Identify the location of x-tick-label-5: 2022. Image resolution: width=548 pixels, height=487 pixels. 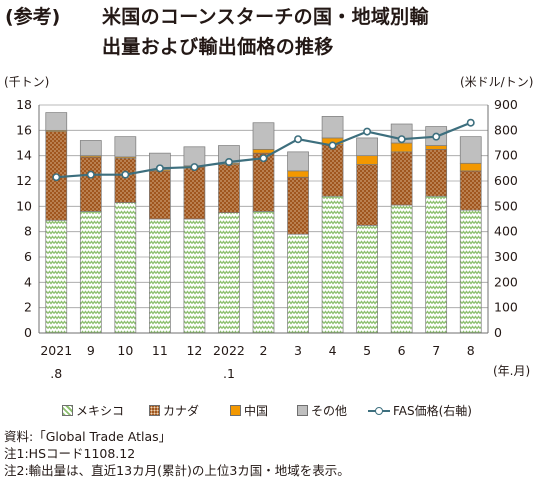
(229, 350).